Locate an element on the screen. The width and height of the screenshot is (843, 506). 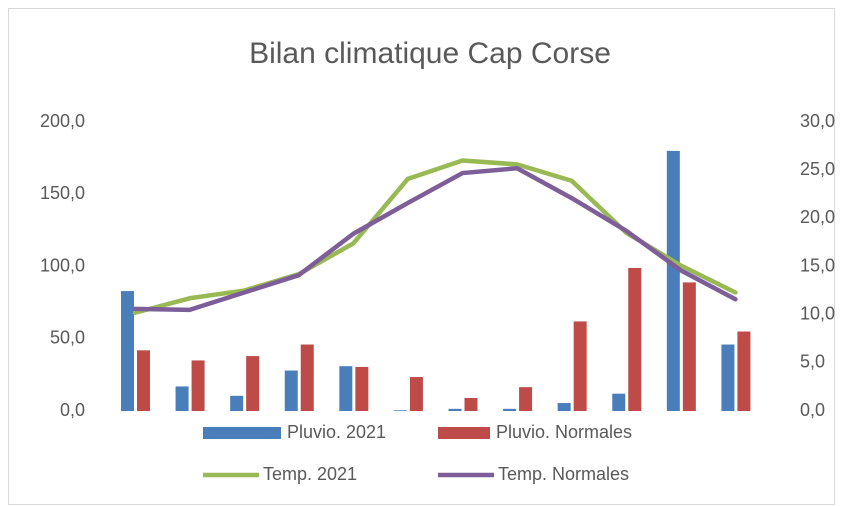
y-tick-label: 150,0 is located at coordinates (62, 193).